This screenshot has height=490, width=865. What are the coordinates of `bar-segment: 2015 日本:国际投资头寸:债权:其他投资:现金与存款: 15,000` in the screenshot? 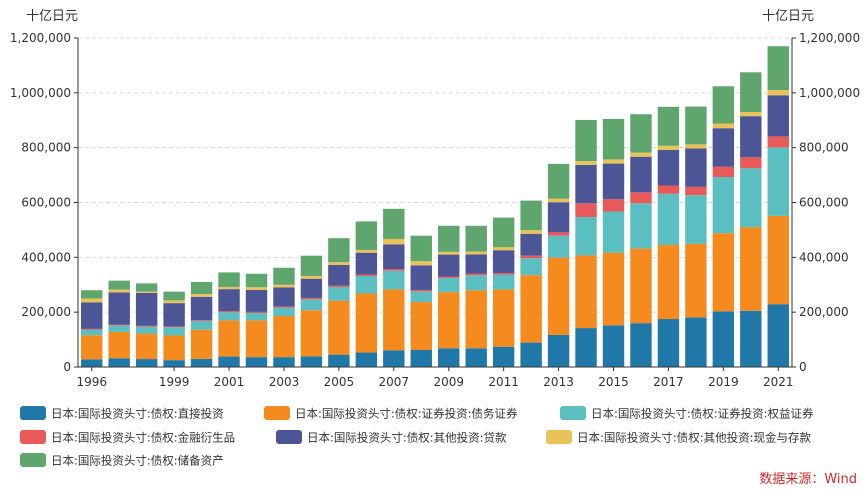 It's located at (613, 161).